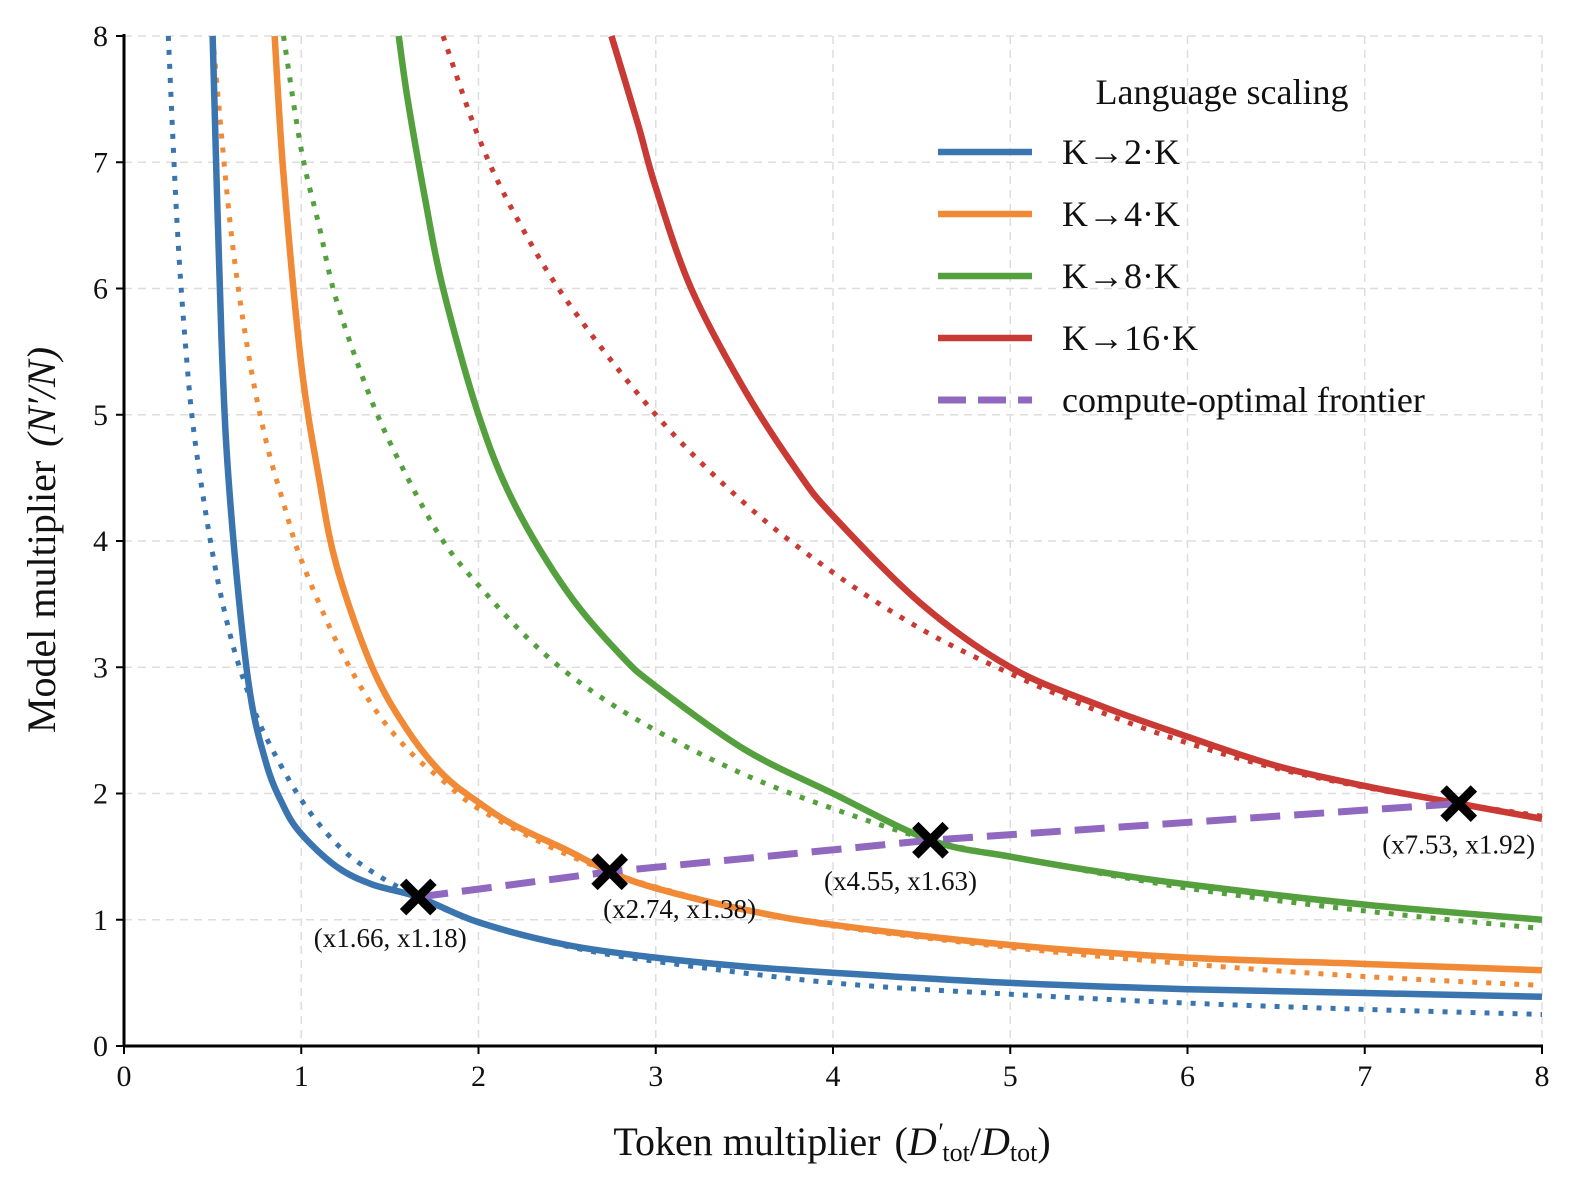 Image resolution: width=1584 pixels, height=1198 pixels. Describe the element at coordinates (1059, 214) in the screenshot. I see `legend-item-1: K→4·K` at that location.